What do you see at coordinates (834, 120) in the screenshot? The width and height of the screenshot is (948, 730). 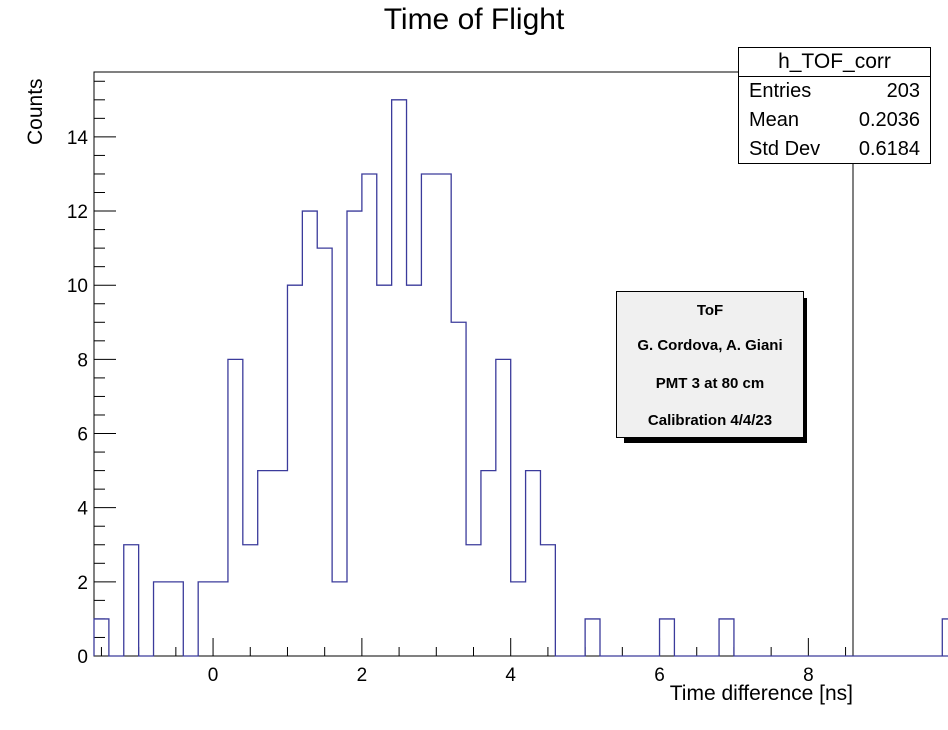 I see `stats-row-mean: Mean 0.2036` at bounding box center [834, 120].